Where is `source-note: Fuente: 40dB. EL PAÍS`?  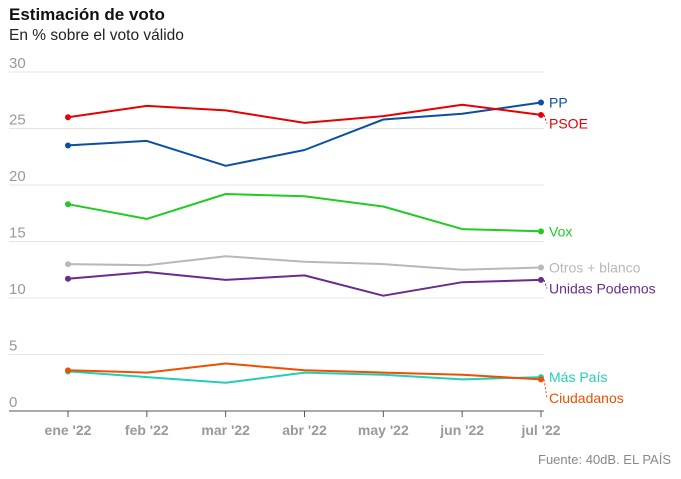 source-note: Fuente: 40dB. EL PAÍS is located at coordinates (604, 459).